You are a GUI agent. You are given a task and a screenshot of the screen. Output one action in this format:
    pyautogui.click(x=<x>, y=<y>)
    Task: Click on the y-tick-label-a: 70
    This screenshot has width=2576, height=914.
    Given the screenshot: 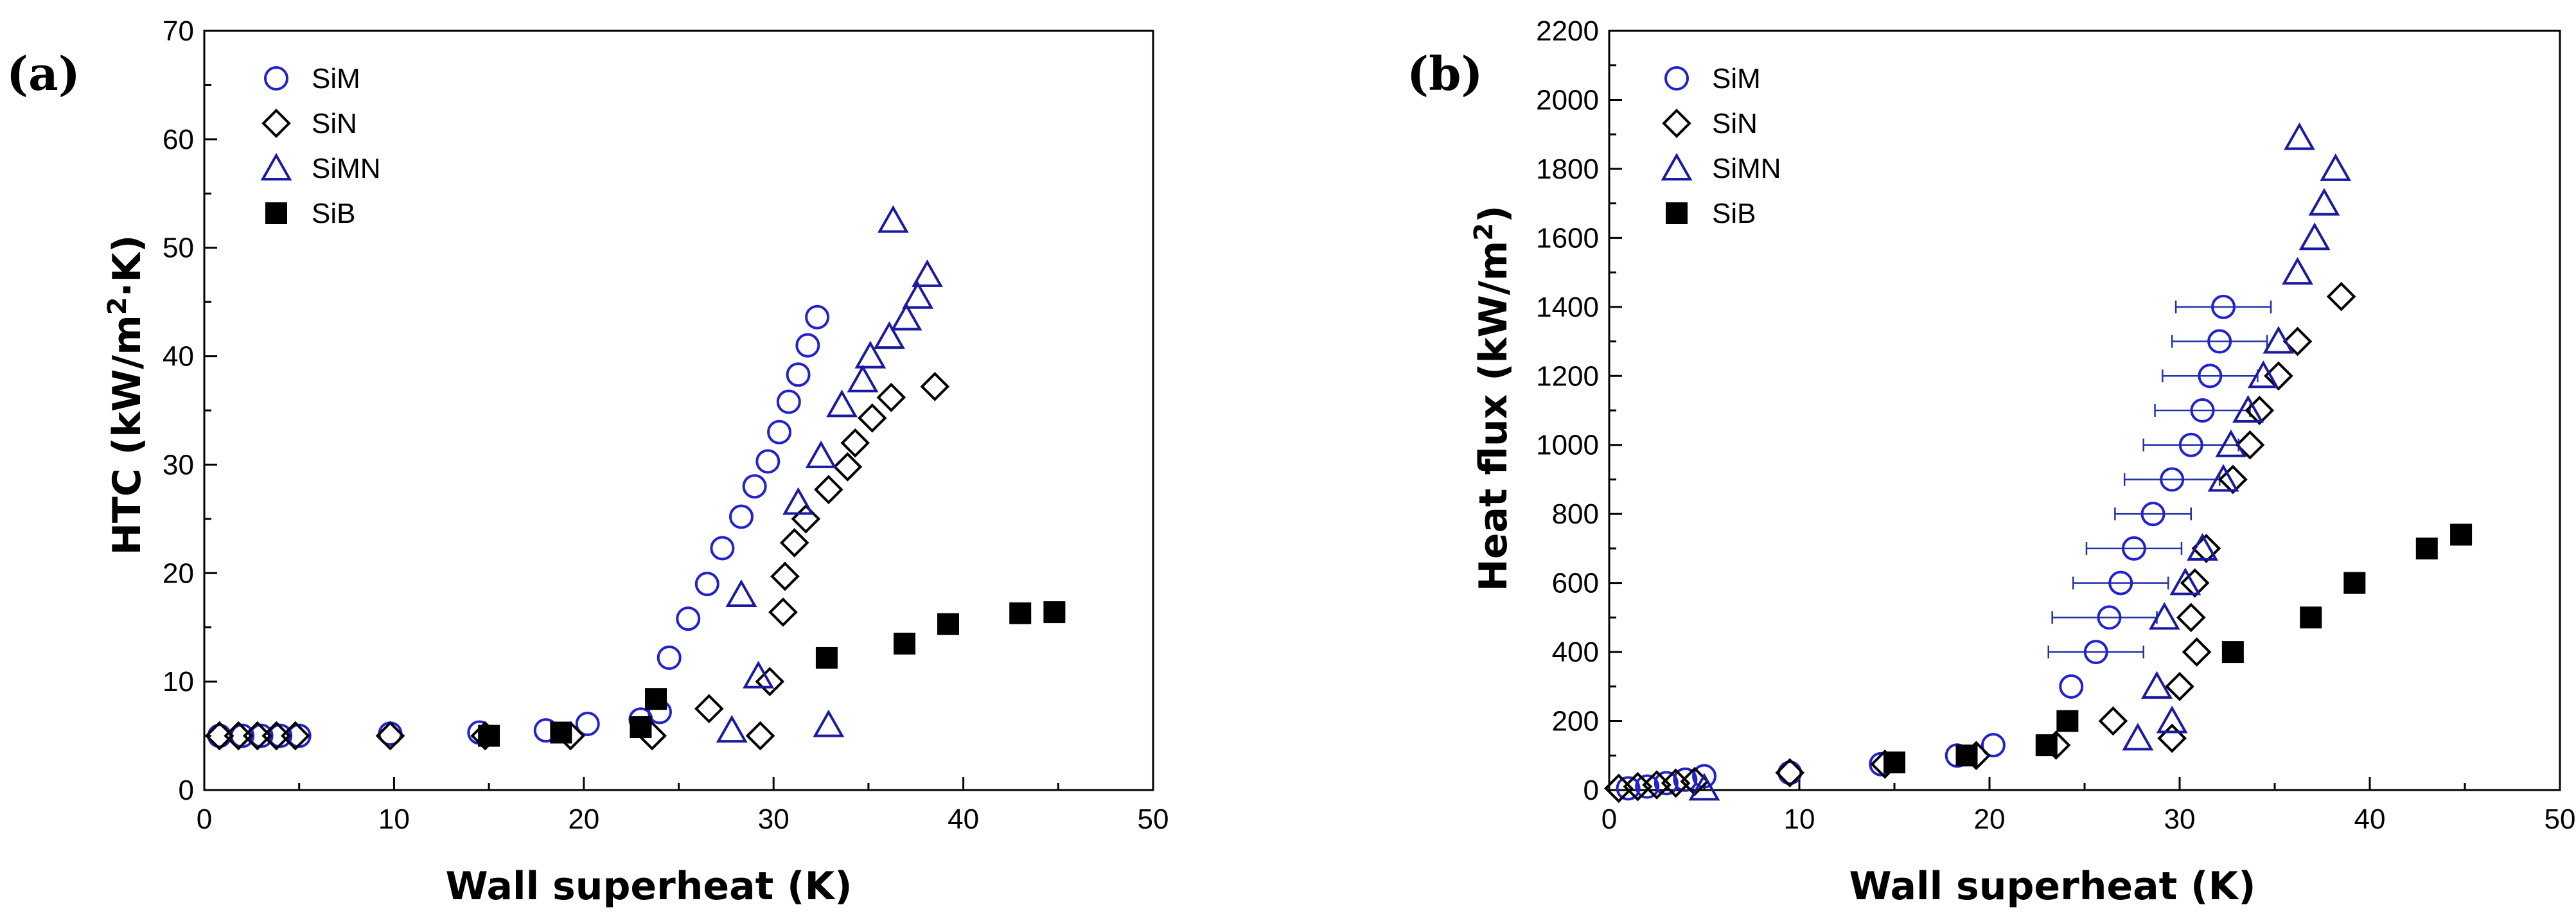 What is the action you would take?
    pyautogui.click(x=178, y=31)
    